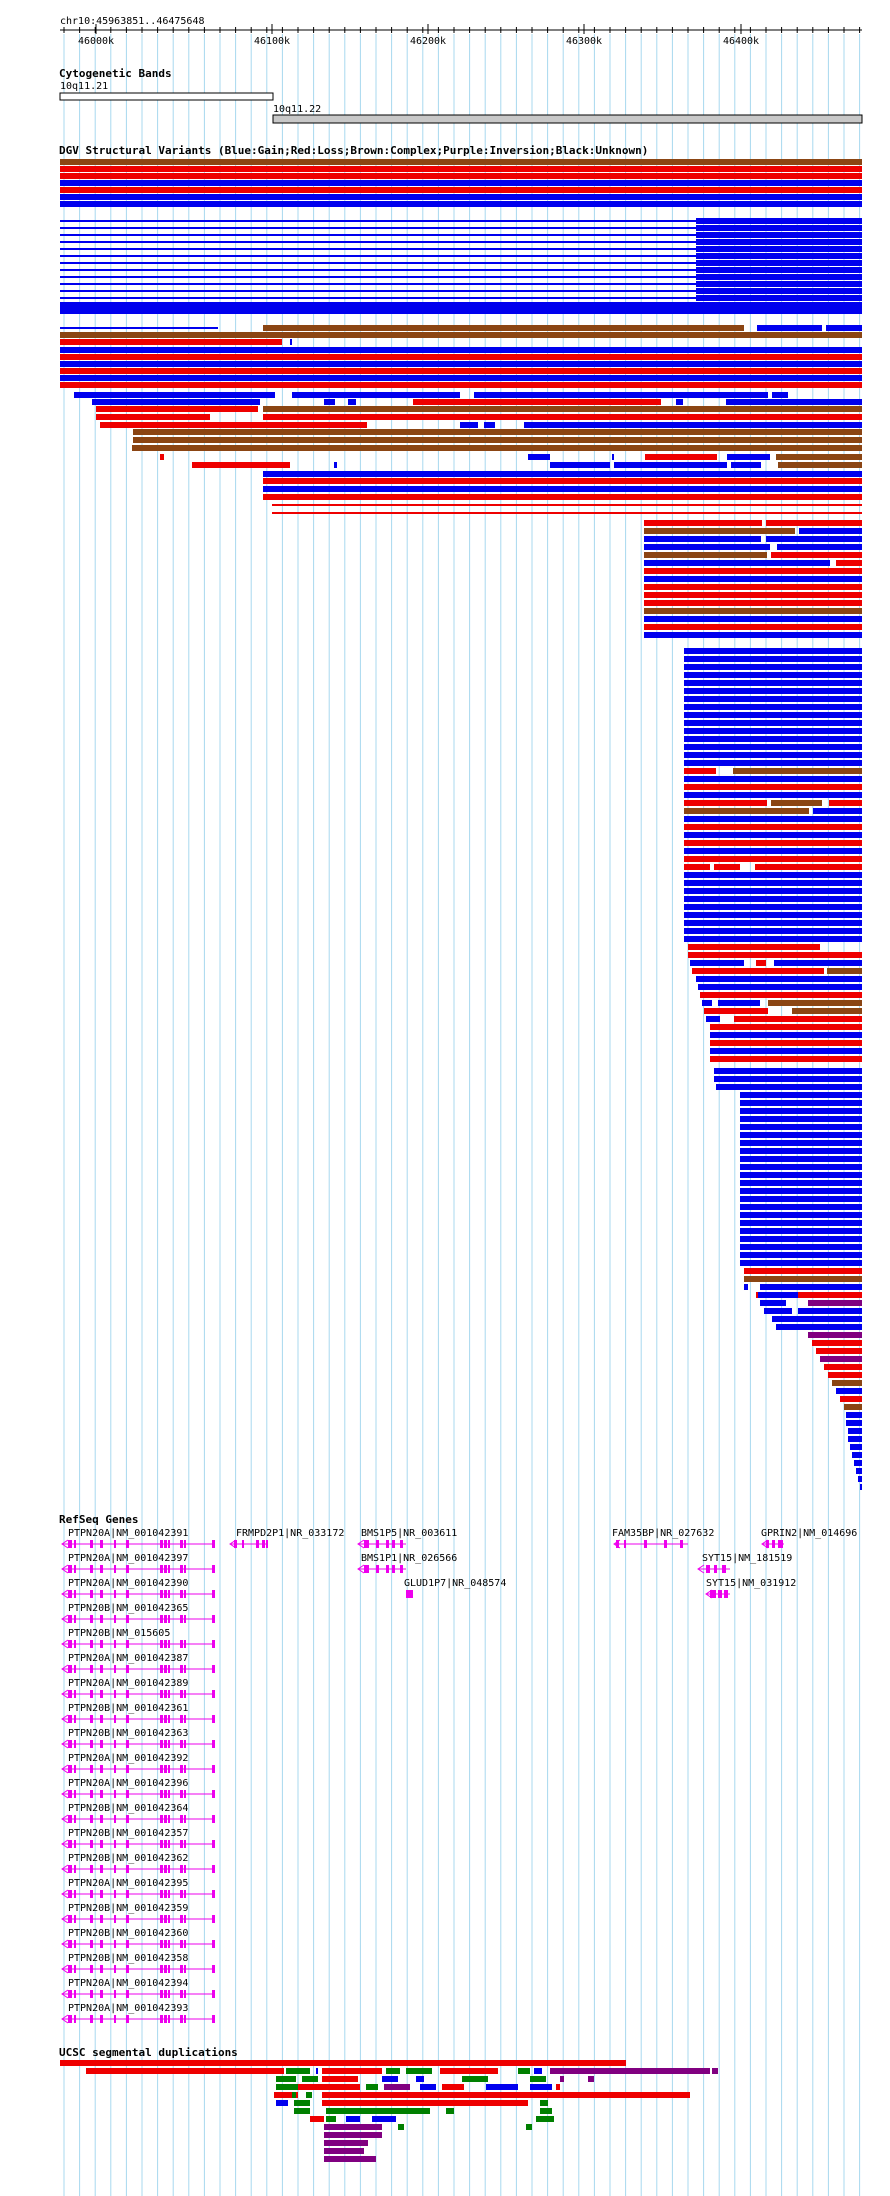 The width and height of the screenshot is (890, 2196). I want to click on gene-label: FRMPD2P1|NR_033172, so click(290, 1533).